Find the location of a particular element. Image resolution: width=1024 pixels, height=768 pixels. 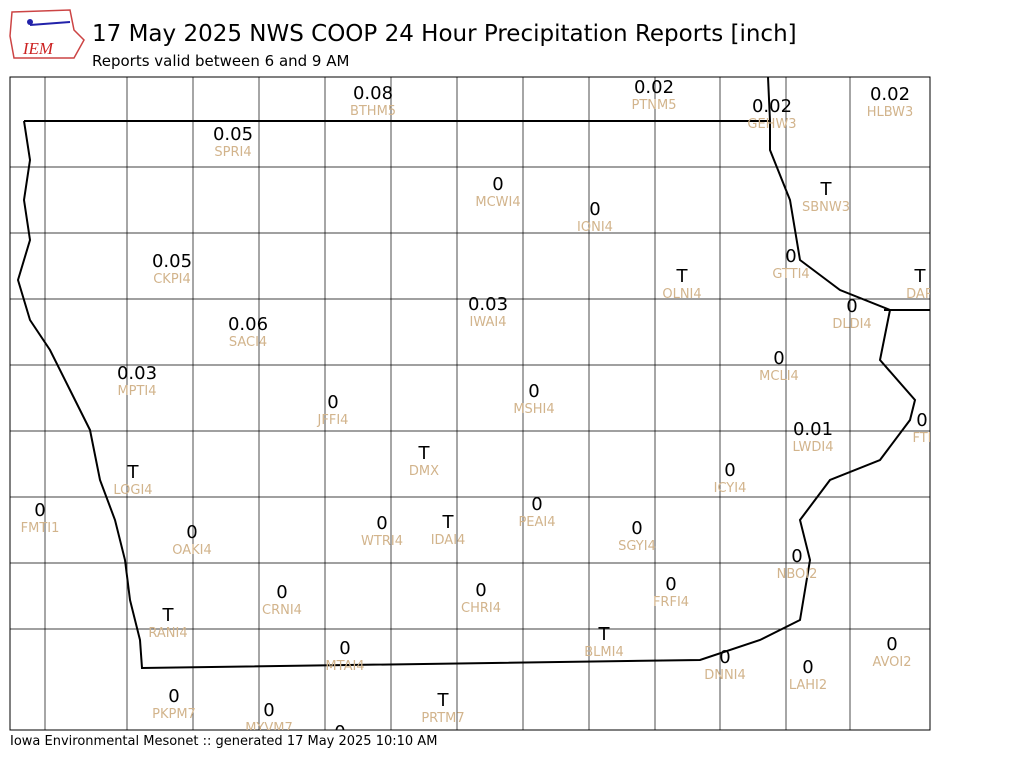

station-id: SGYI4 is located at coordinates (637, 546).